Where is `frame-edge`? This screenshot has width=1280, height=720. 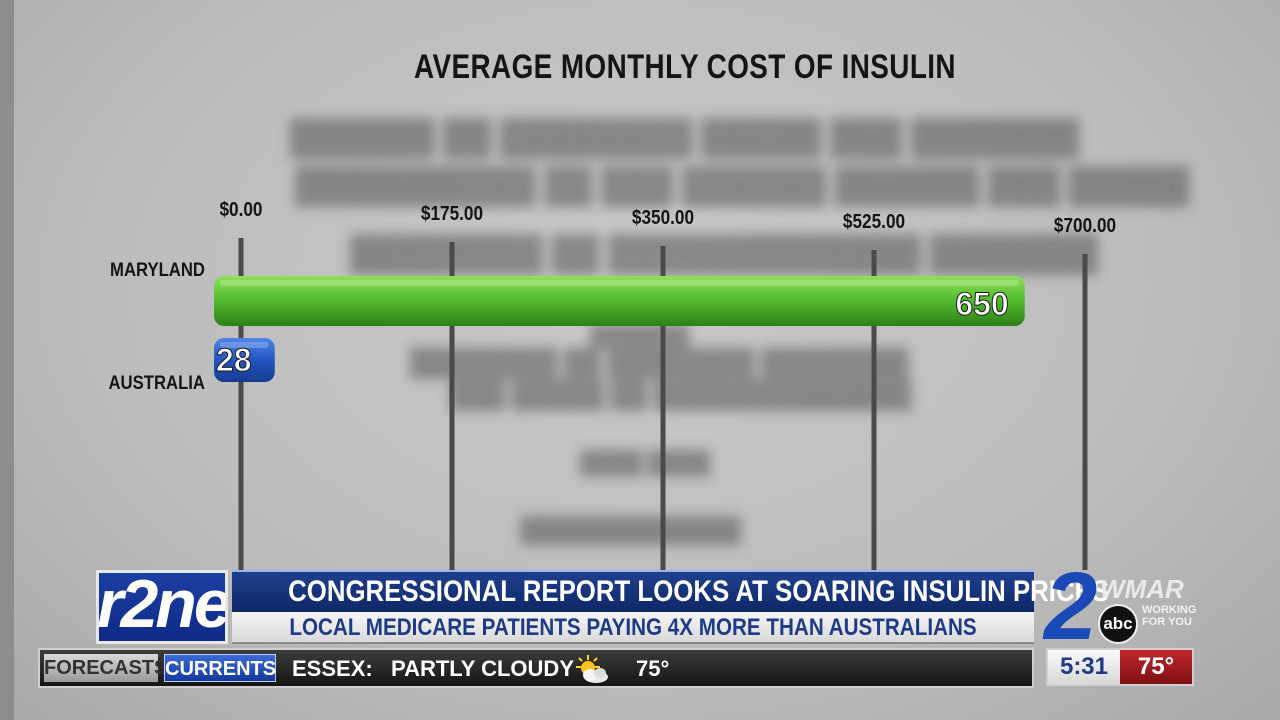 frame-edge is located at coordinates (7, 360).